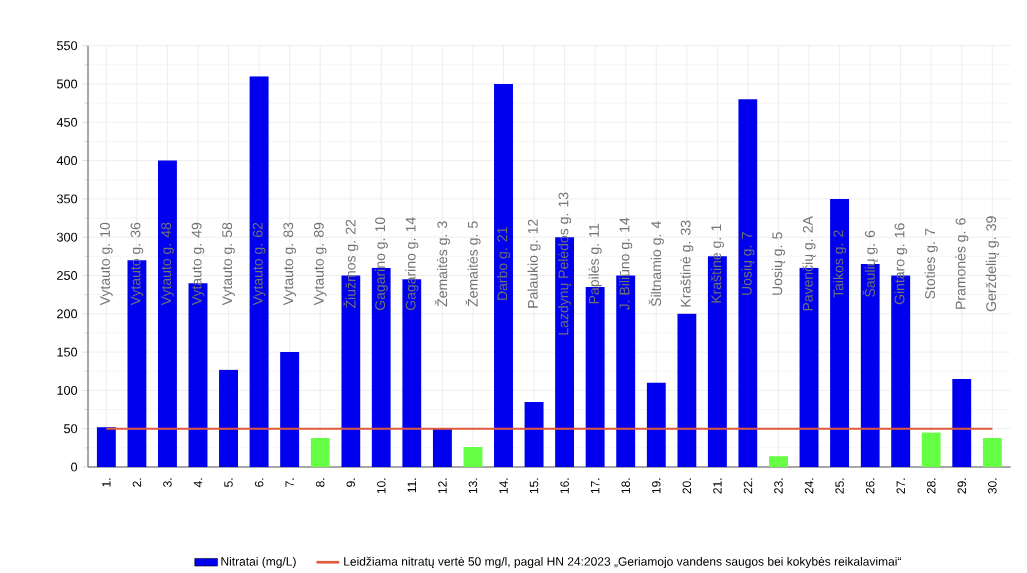  What do you see at coordinates (67, 46) in the screenshot?
I see `y-tick-label: 550` at bounding box center [67, 46].